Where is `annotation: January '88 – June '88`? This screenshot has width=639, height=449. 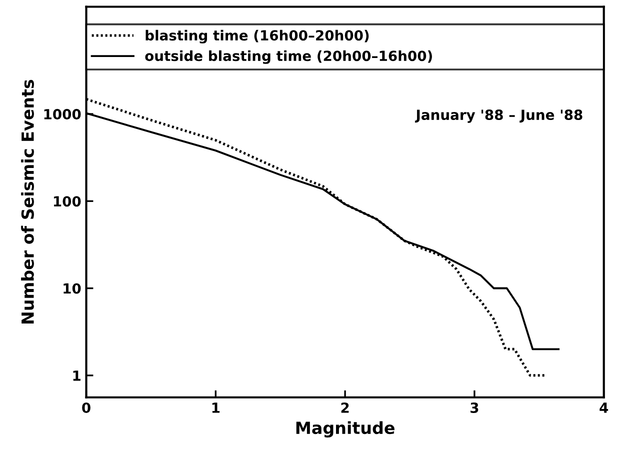
annotation: January '88 – June '88 is located at coordinates (498, 116).